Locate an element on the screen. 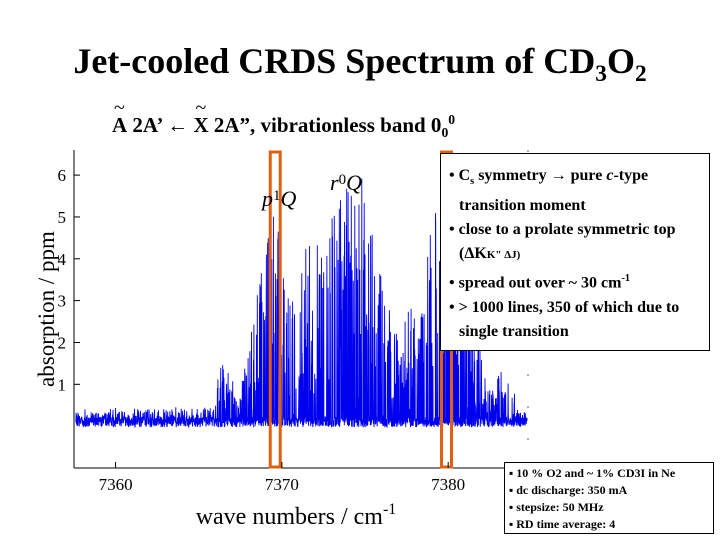 The height and width of the screenshot is (540, 720). y-tick-label: 1 is located at coordinates (62, 384).